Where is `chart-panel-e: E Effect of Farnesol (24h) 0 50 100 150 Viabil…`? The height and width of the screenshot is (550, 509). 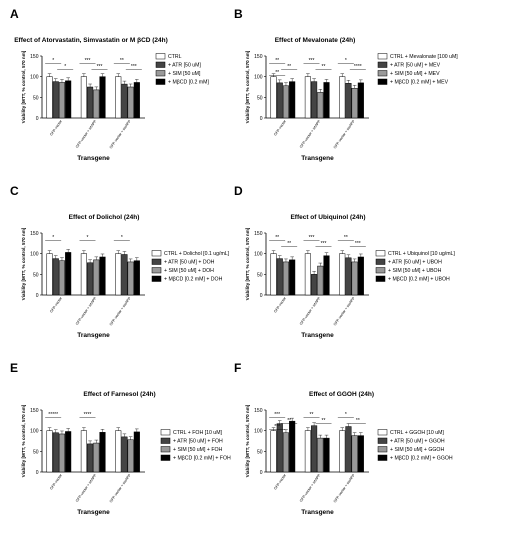
chart-panel-e: E Effect of Farnesol (24h) 0 50 100 150 Viabil… is located at coordinates (120, 438).